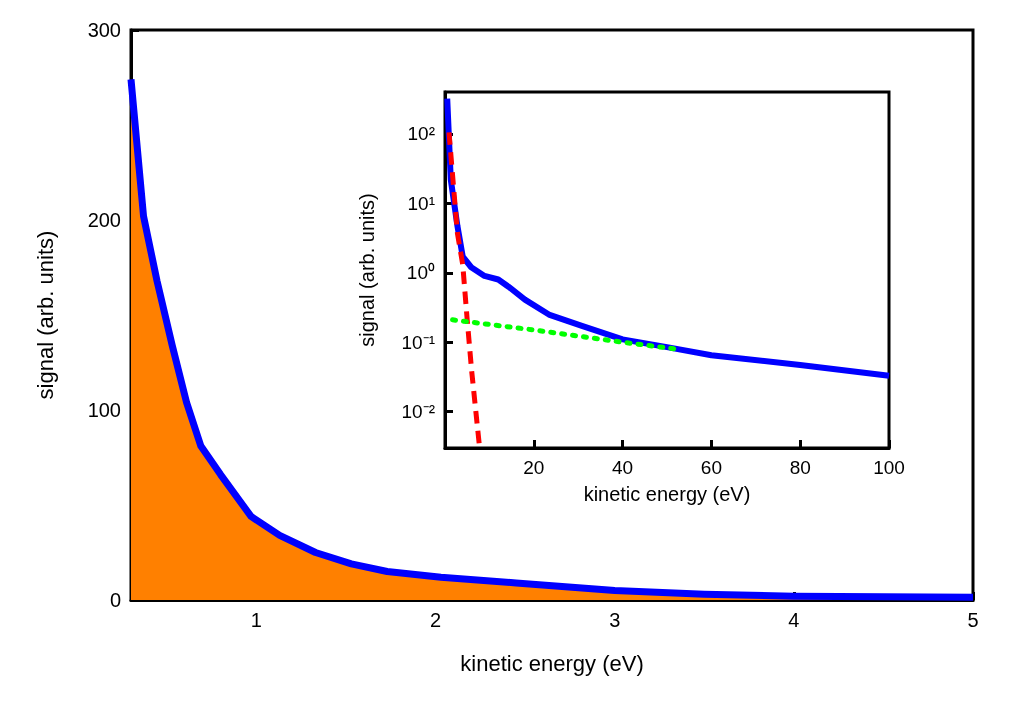  What do you see at coordinates (800, 467) in the screenshot?
I see `x-tick-label: 80` at bounding box center [800, 467].